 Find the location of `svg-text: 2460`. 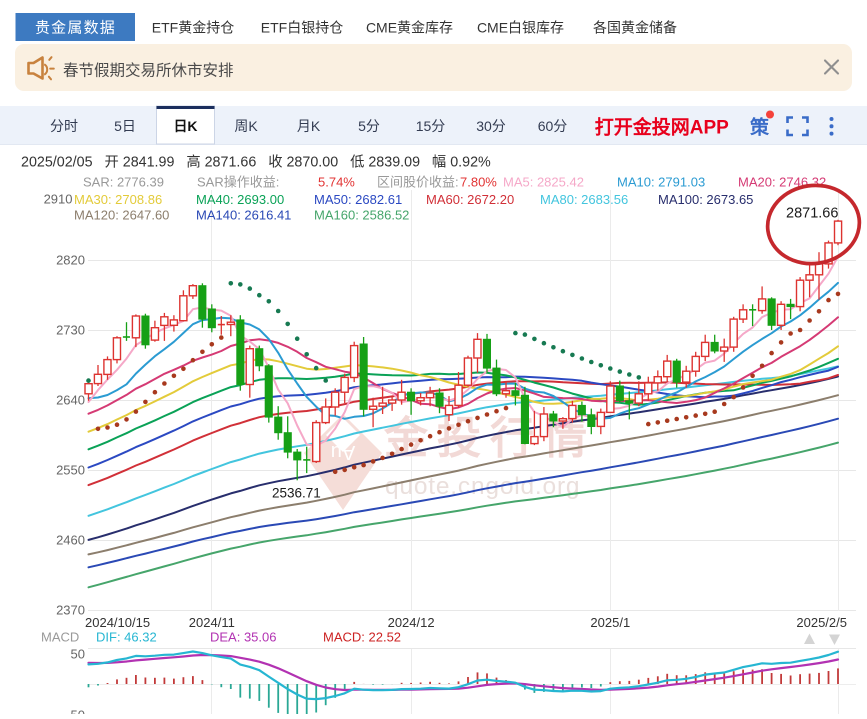

svg-text: 2460 is located at coordinates (70, 540).